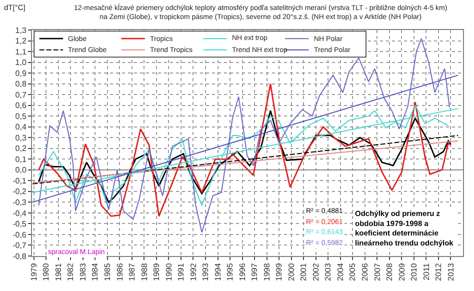  I want to click on x-tick-label: 2013, so click(451, 271).